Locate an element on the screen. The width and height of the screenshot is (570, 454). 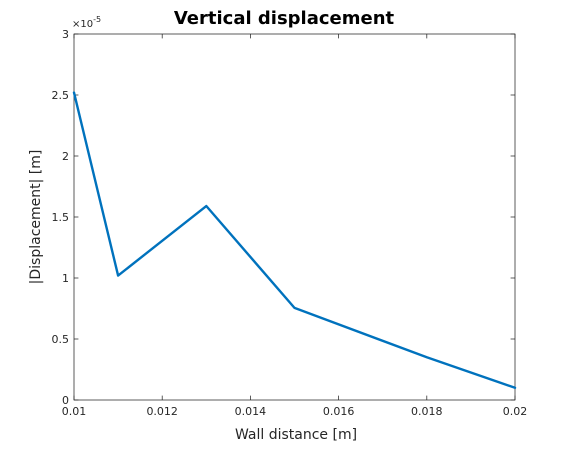
y-tick-label: 0 is located at coordinates (65, 400).